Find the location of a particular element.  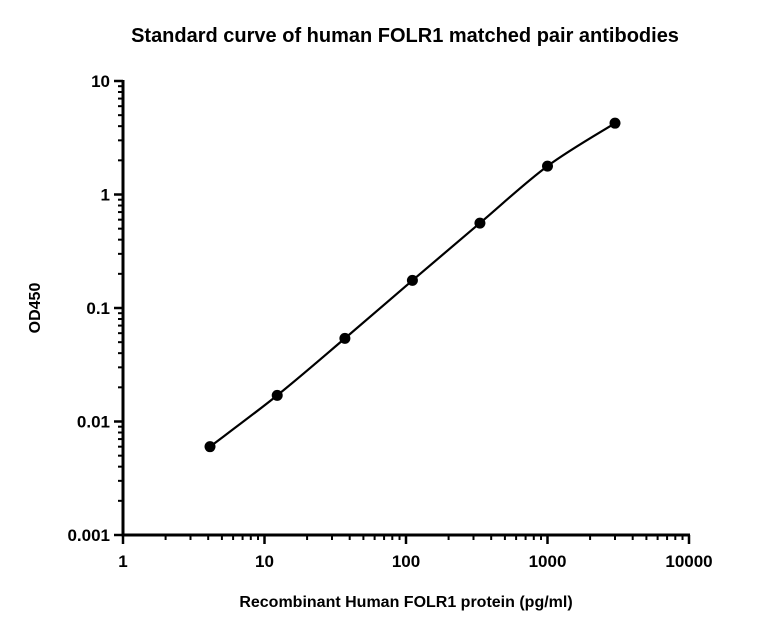

x-tick-label: 1 is located at coordinates (122, 561).